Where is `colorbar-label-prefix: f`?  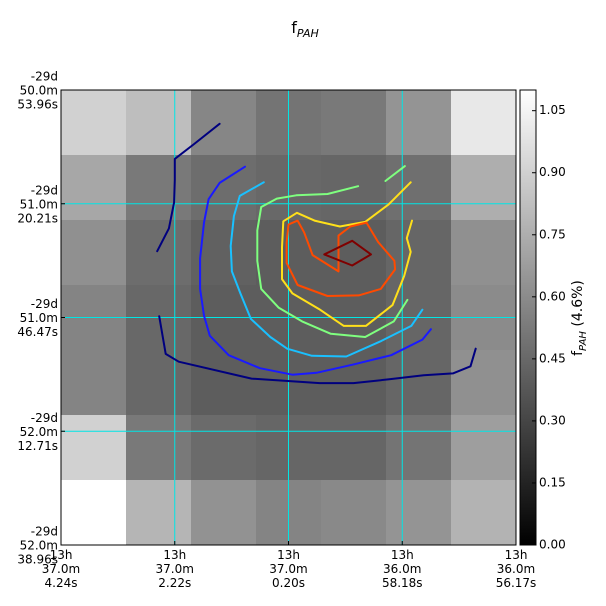 colorbar-label-prefix: f is located at coordinates (578, 353).